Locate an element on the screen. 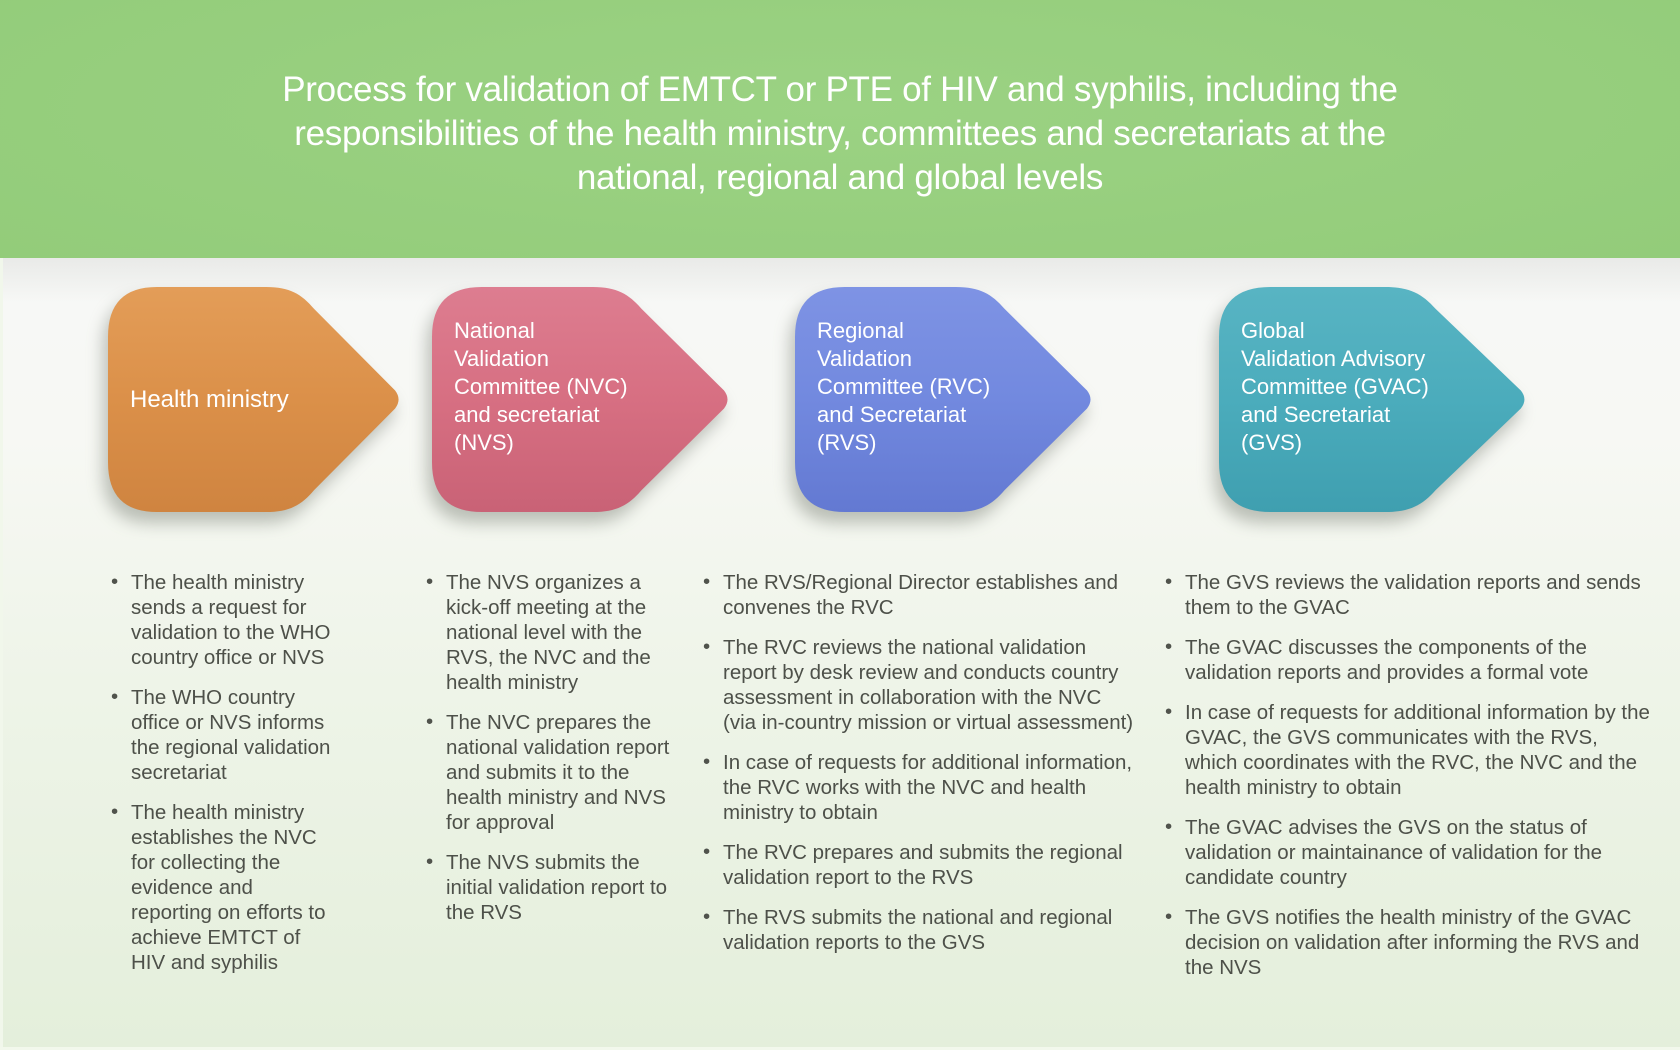 This screenshot has height=1050, width=1680. arrow-shape-rvc-rvs is located at coordinates (943, 399).